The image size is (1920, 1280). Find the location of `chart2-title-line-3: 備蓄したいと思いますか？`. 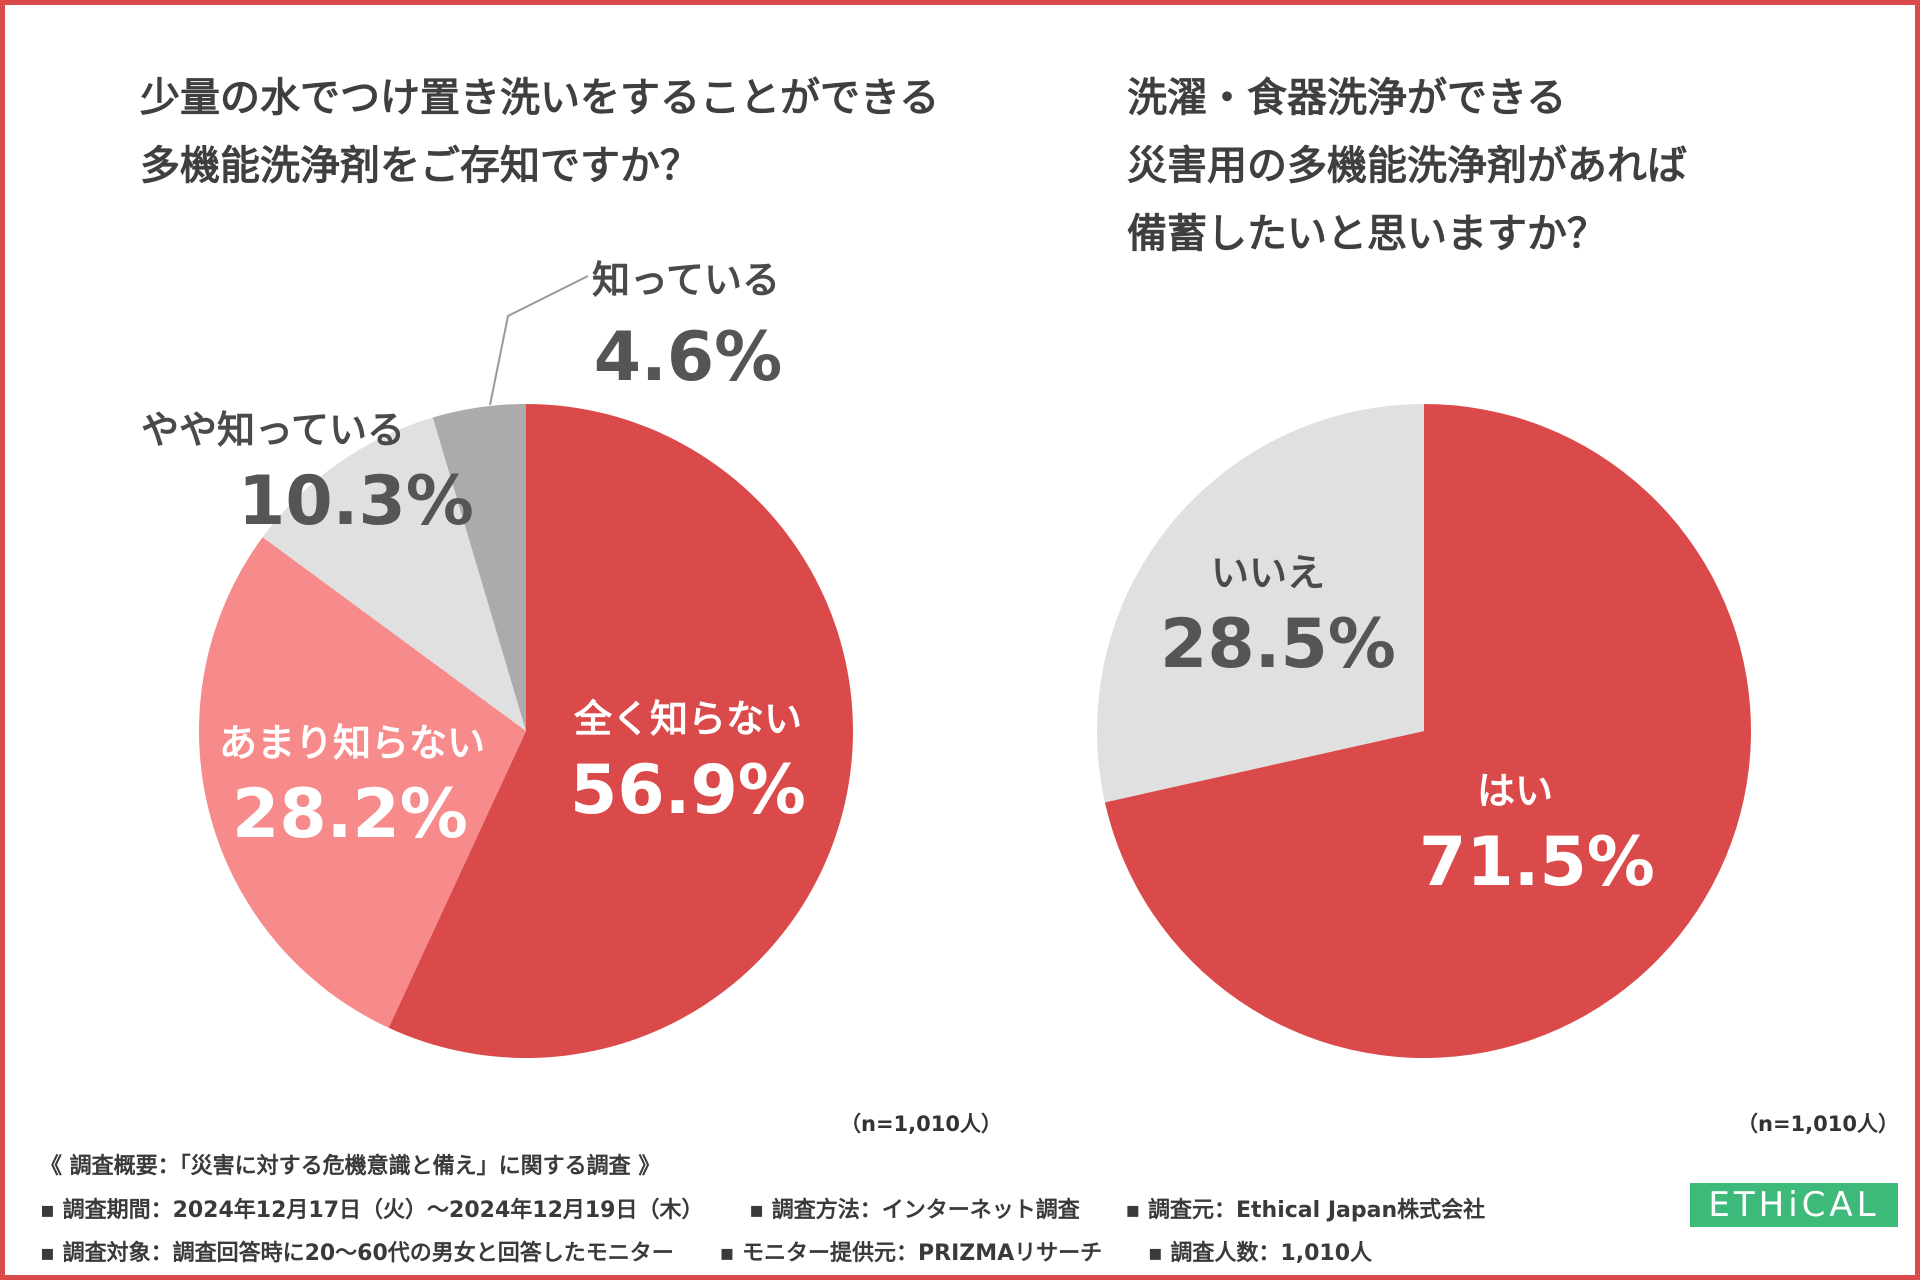

chart2-title-line-3: 備蓄したいと思いますか？ is located at coordinates (1367, 234).